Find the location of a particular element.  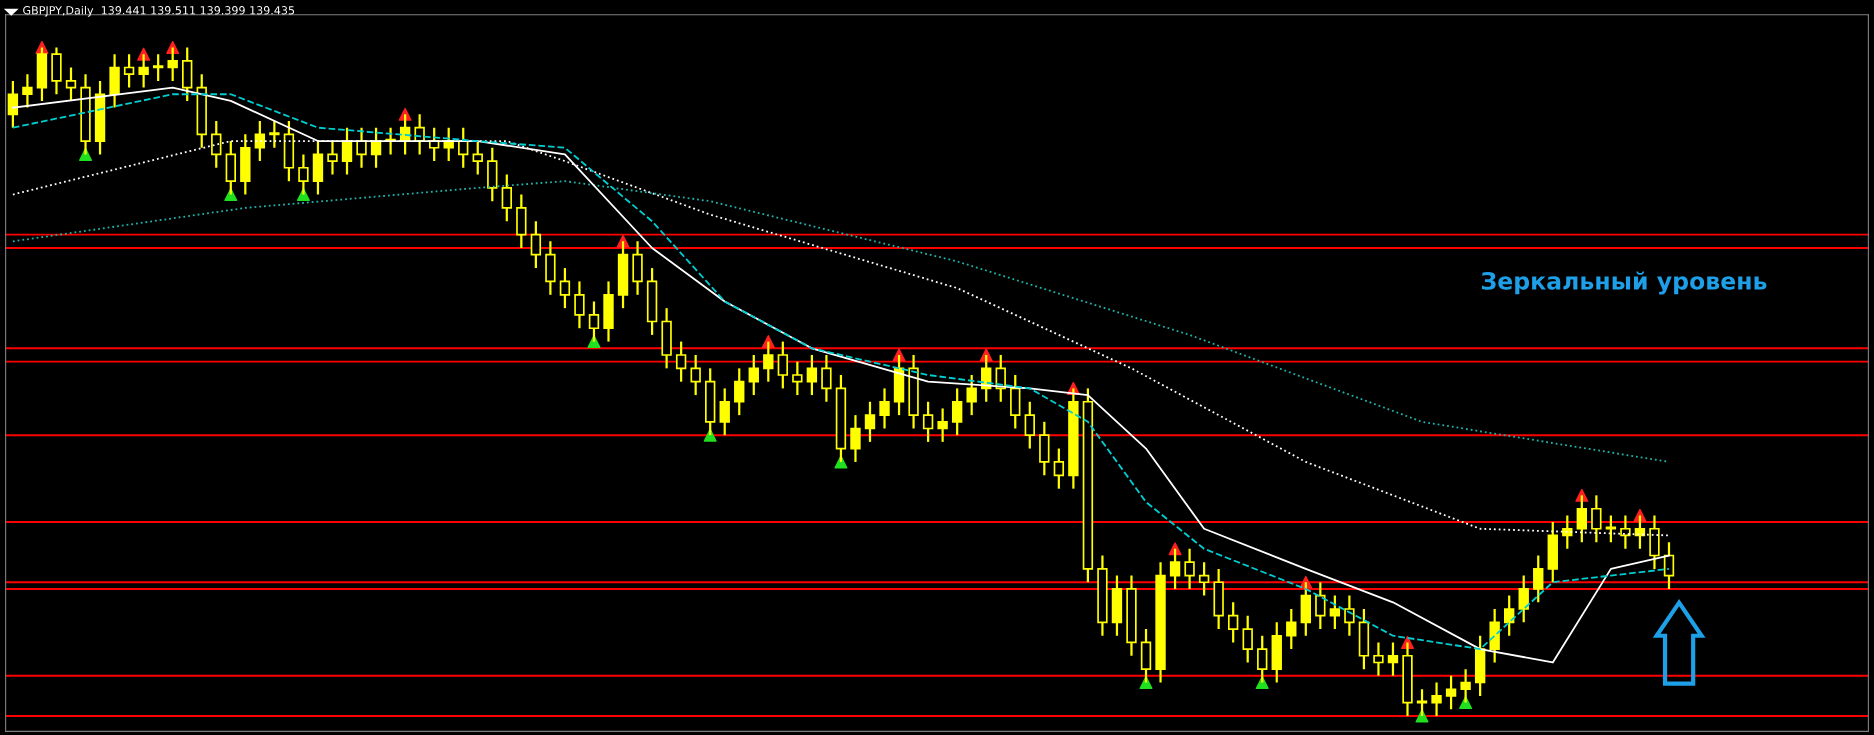

chart-title: GBPJPY,Daily 139.441 139.511 139.399 139.435 is located at coordinates (159, 11).